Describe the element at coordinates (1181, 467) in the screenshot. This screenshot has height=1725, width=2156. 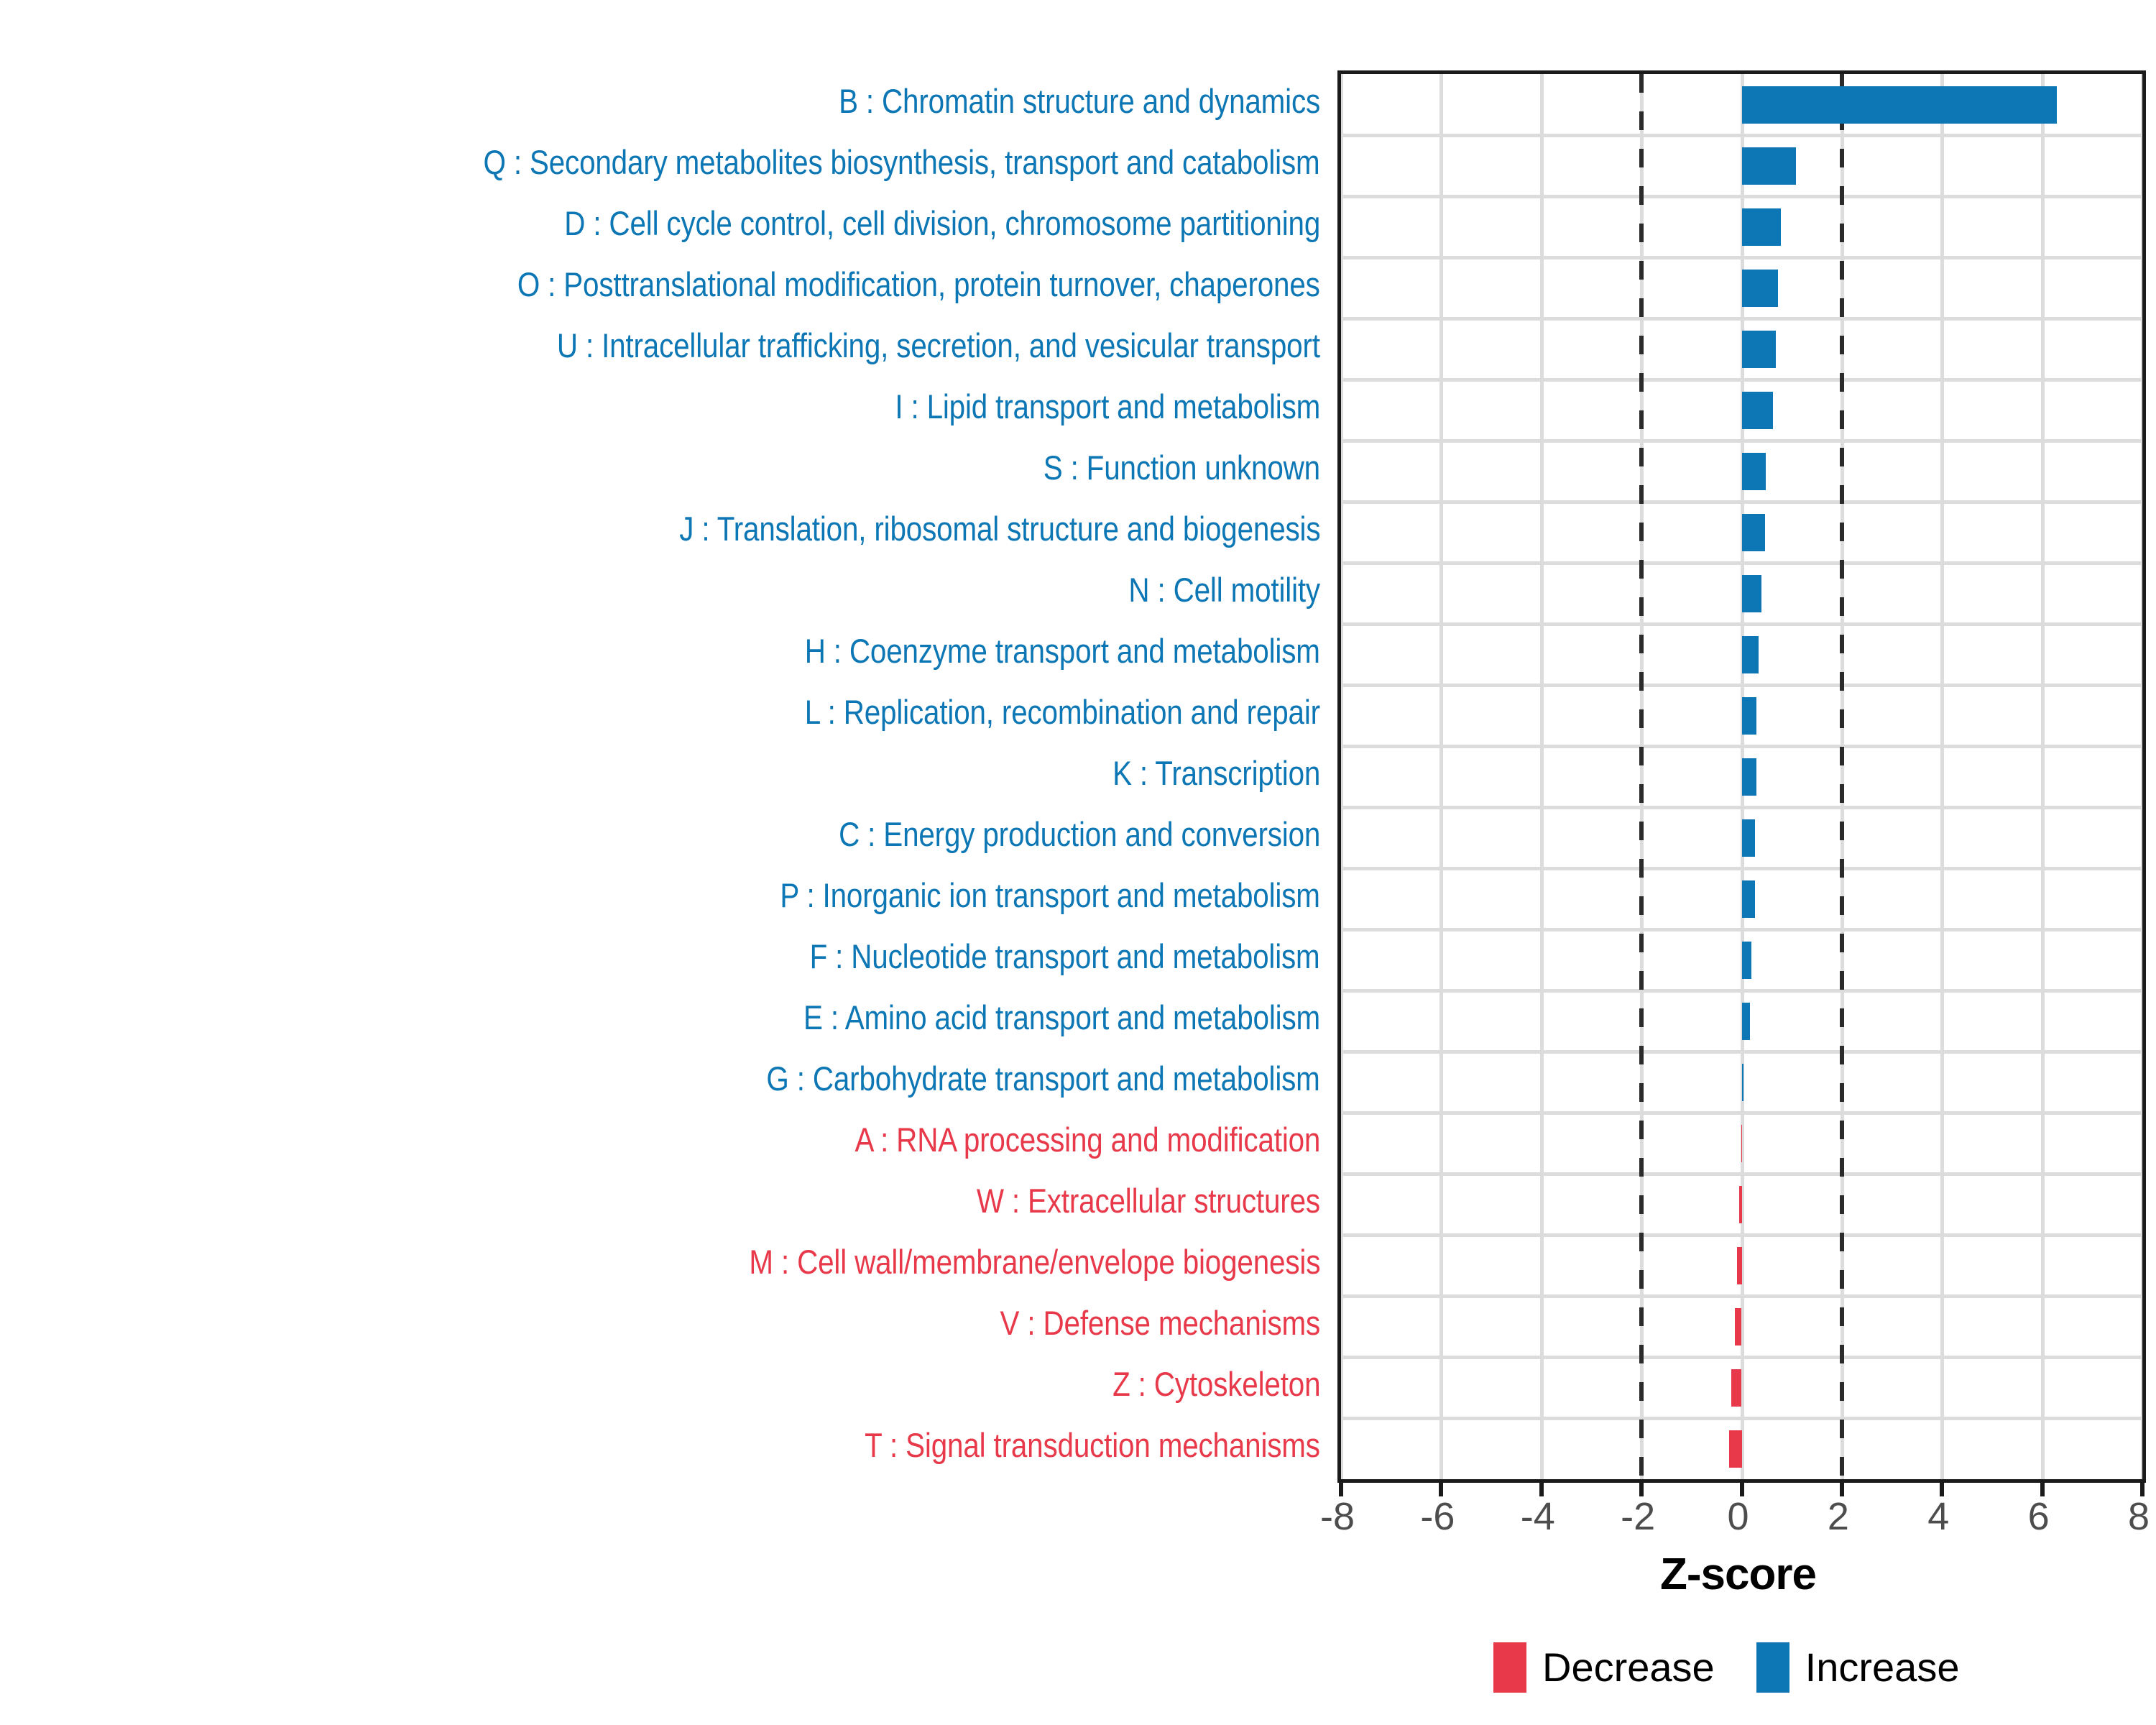
I see `y-axis-label: S : Function unknown` at that location.